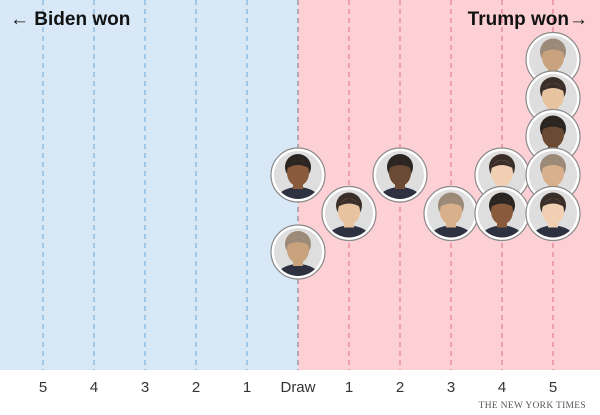 The width and height of the screenshot is (600, 415). I want to click on tick-label-biden-3: 3, so click(145, 387).